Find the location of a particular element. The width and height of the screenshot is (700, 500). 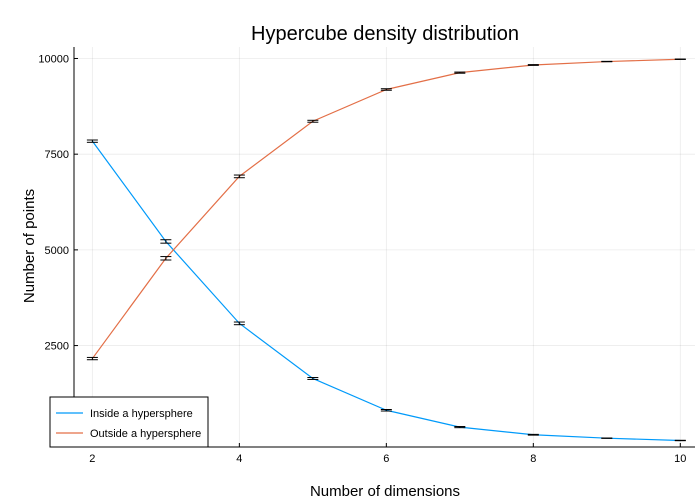

y-tick-label: 7500 is located at coordinates (57, 155).